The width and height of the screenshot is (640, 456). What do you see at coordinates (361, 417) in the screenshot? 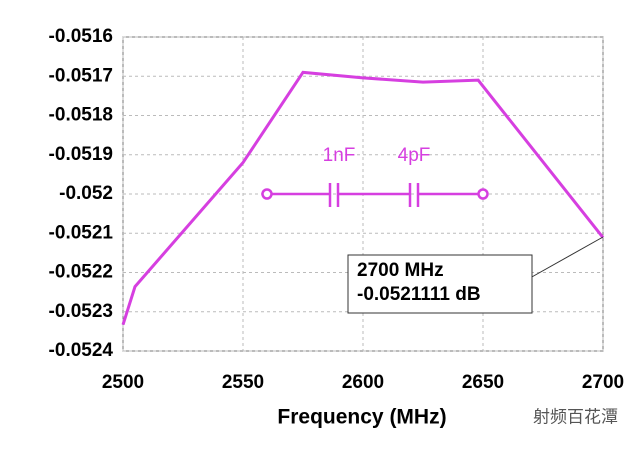
I see `x-axis-label: Frequency (MHz)` at bounding box center [361, 417].